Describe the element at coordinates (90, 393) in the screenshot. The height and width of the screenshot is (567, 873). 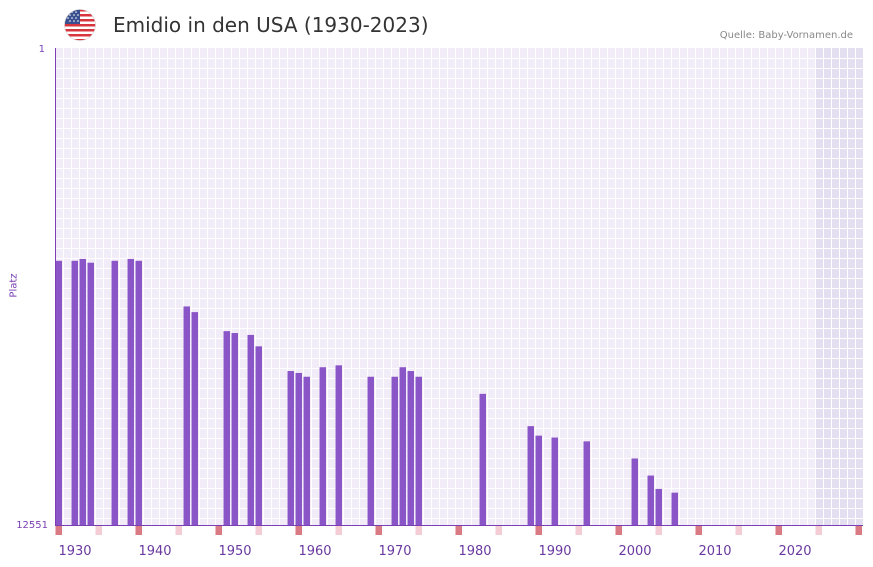
I see `bar-1932` at that location.